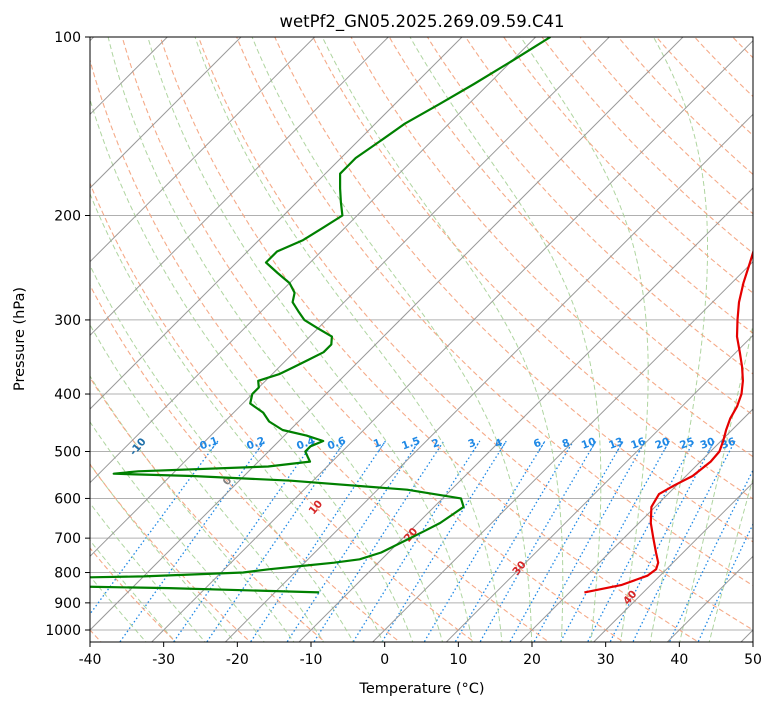 The height and width of the screenshot is (708, 775). I want to click on y-tick-label: 1000, so click(63, 631).